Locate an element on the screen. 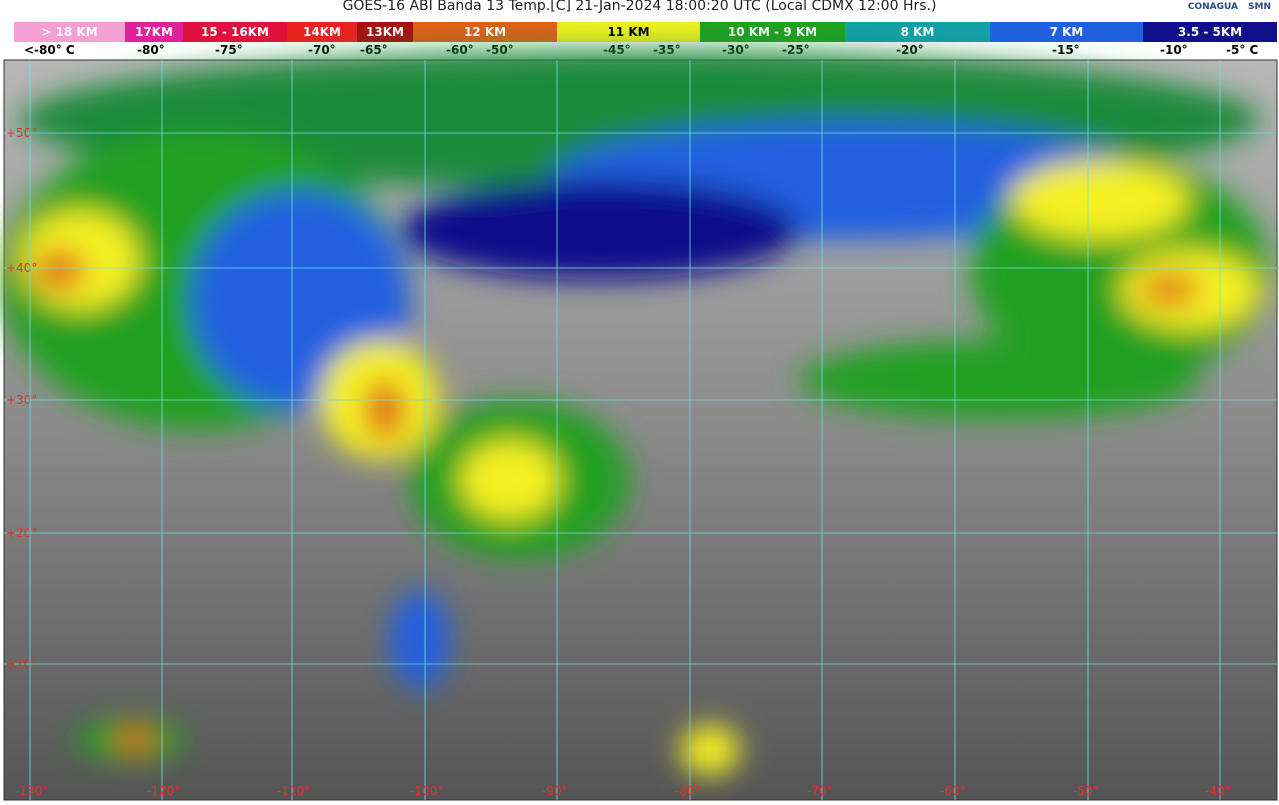 The image size is (1279, 805). longitude-label: -110° is located at coordinates (293, 791).